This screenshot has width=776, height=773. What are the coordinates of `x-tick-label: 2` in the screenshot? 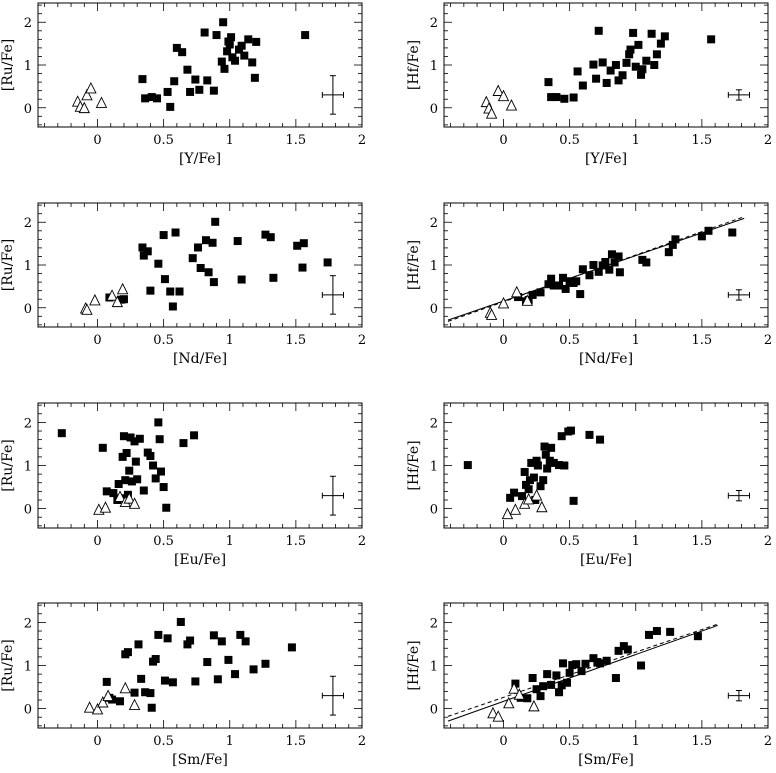 It's located at (768, 140).